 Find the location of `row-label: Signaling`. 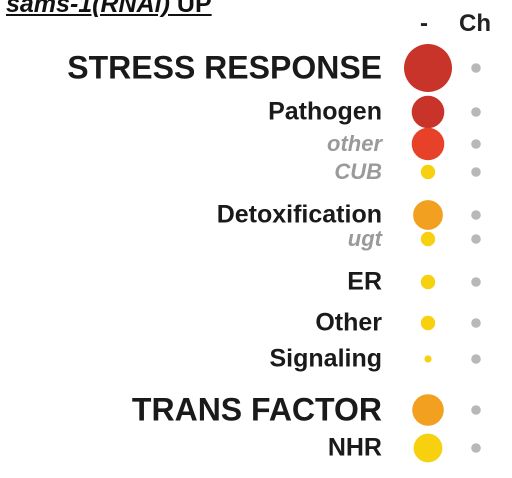

row-label: Signaling is located at coordinates (326, 358).